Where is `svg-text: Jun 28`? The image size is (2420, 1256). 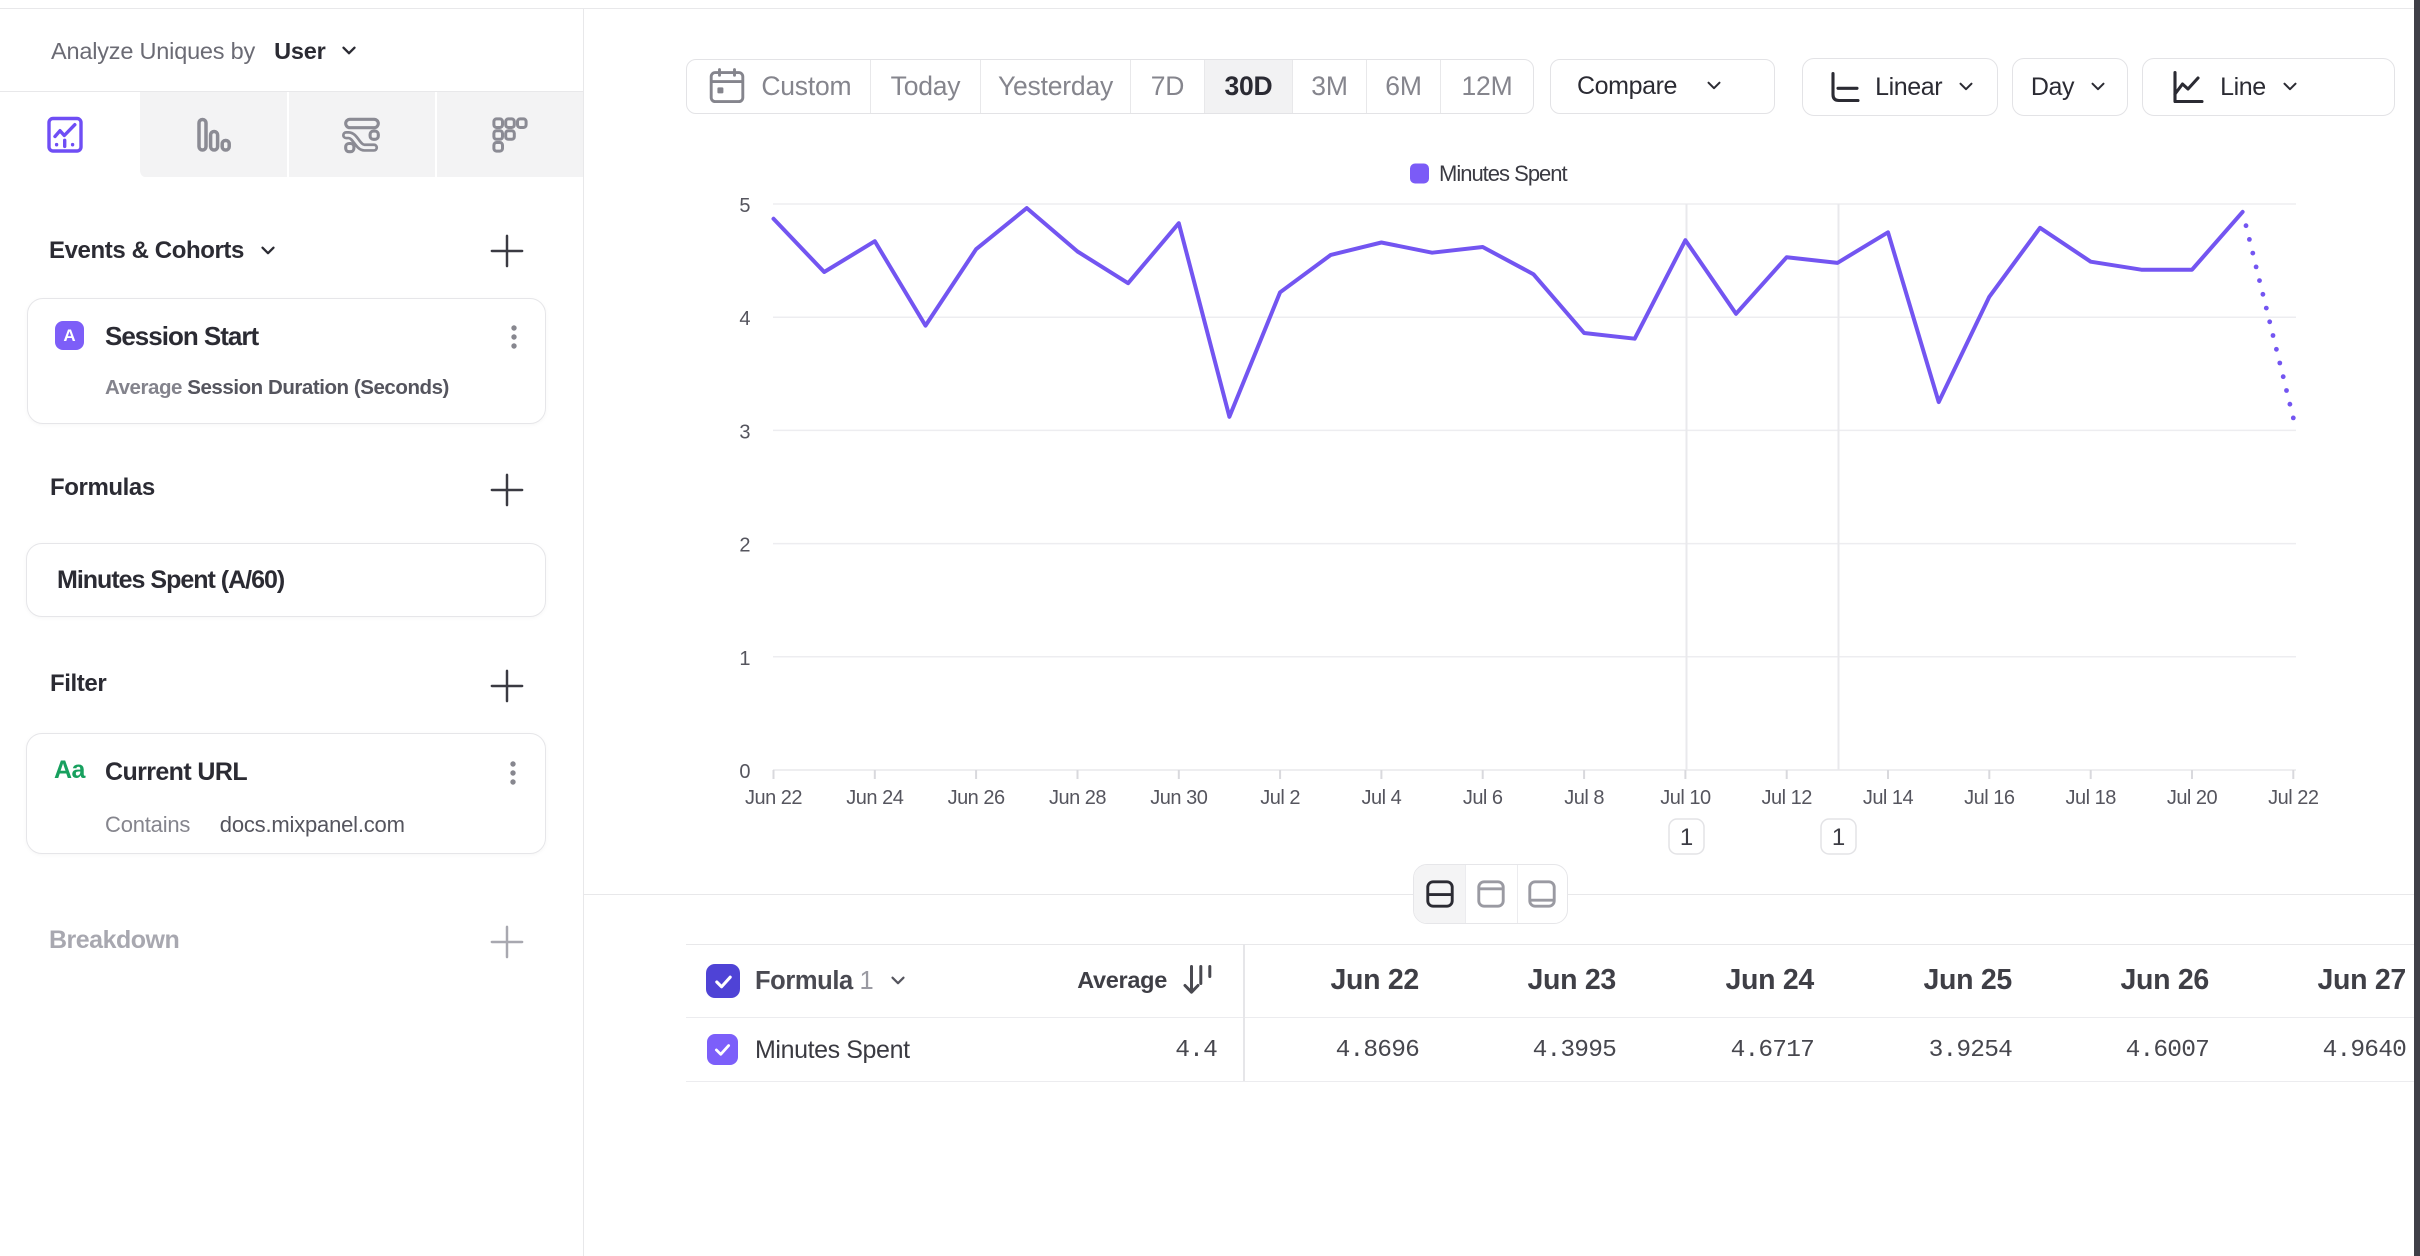 svg-text: Jun 28 is located at coordinates (1077, 798).